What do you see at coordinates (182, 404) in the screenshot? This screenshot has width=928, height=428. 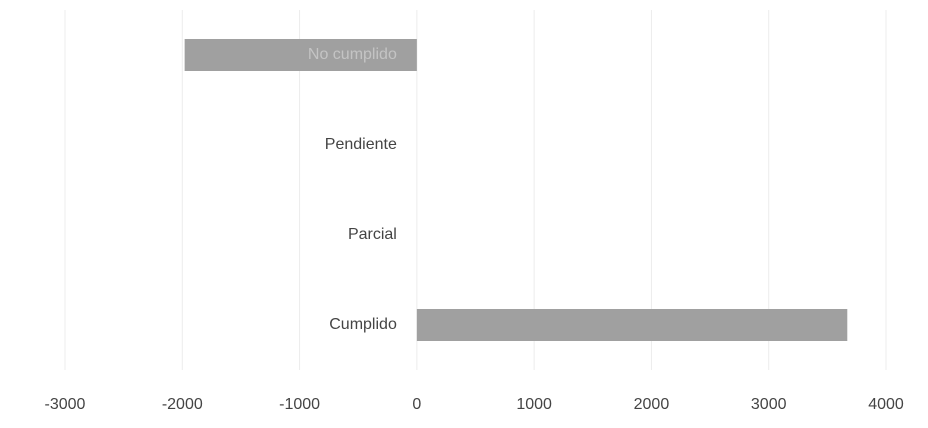 I see `x-tick-label: -2000` at bounding box center [182, 404].